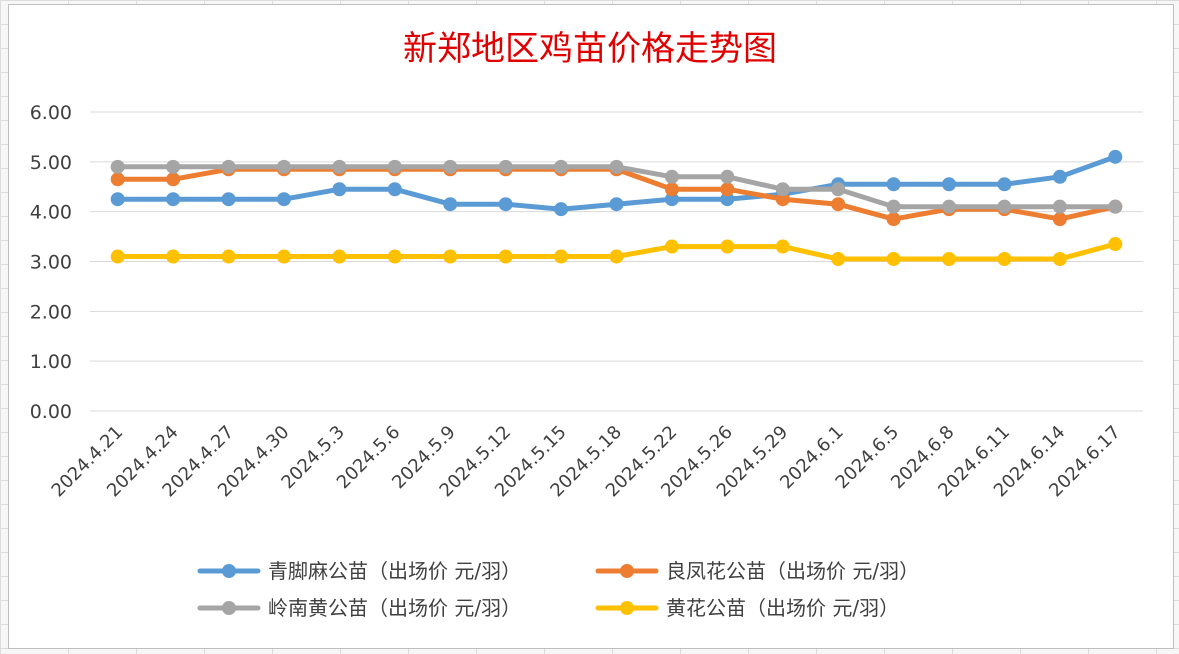  I want to click on legend-label: 良凤花公苗（出场价 元/羽）, so click(792, 571).